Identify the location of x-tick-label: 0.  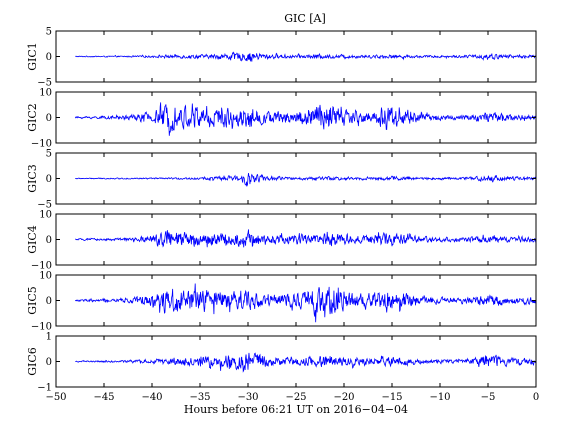
(536, 397).